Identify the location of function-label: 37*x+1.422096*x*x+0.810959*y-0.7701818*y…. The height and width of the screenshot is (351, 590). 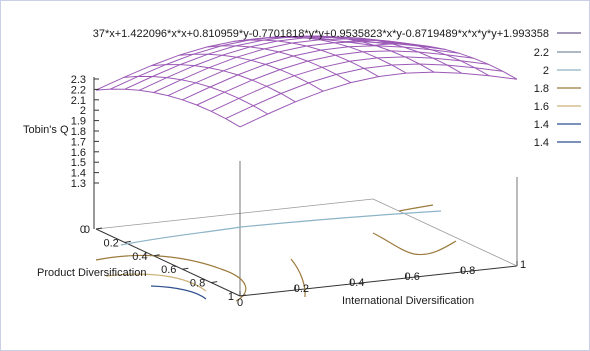
(321, 34).